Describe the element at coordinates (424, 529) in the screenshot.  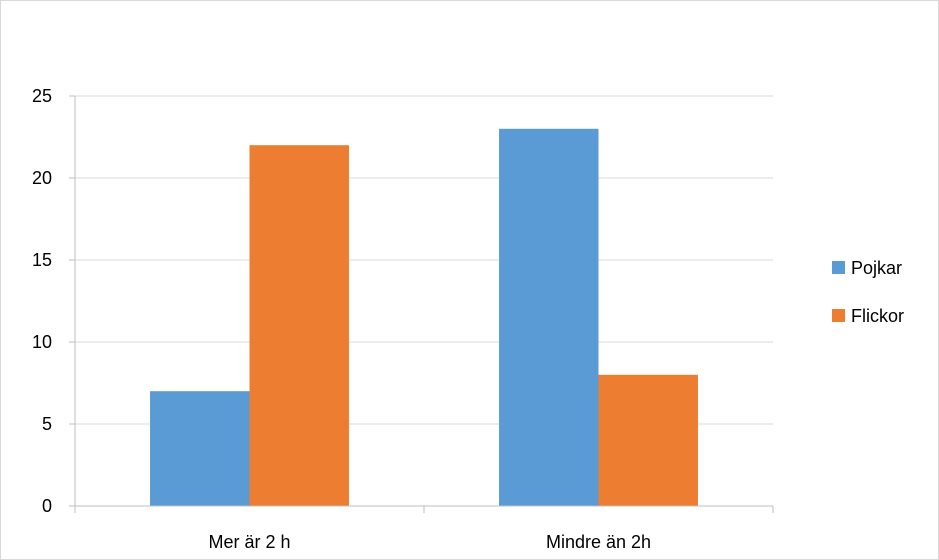
I see `x-axis-ticks: Mer är 2 h Mindre än 2h` at that location.